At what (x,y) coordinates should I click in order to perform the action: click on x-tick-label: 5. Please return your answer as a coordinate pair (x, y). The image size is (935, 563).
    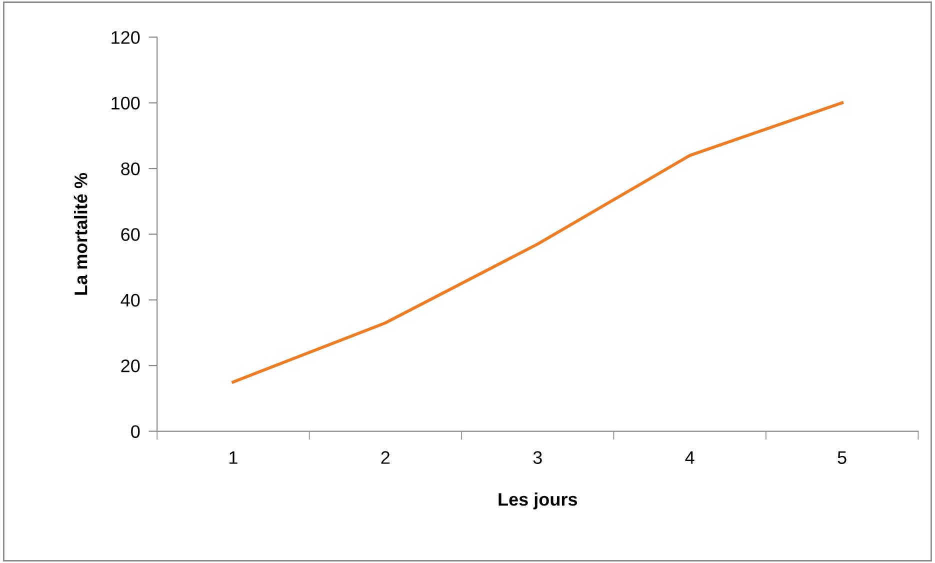
    Looking at the image, I should click on (842, 457).